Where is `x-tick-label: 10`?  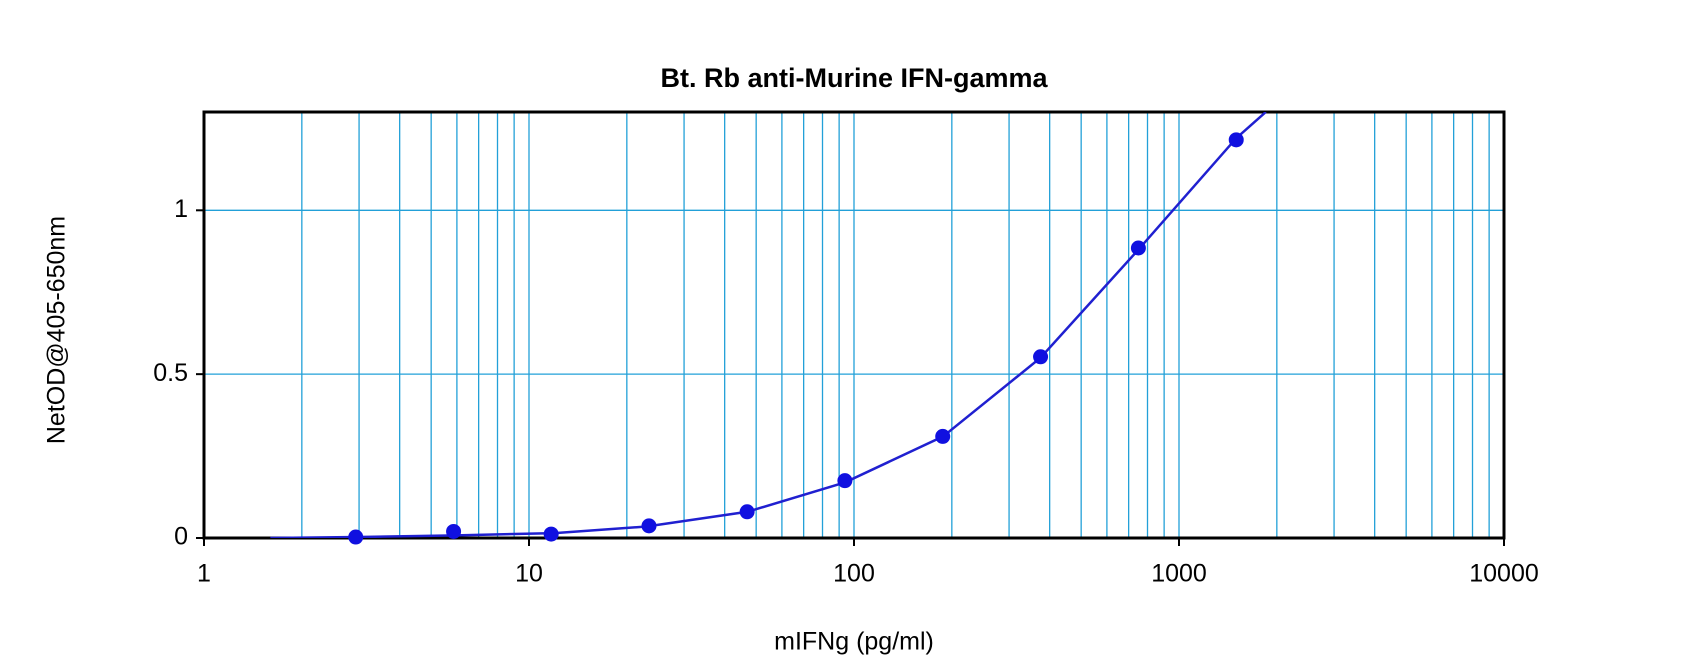
x-tick-label: 10 is located at coordinates (529, 574).